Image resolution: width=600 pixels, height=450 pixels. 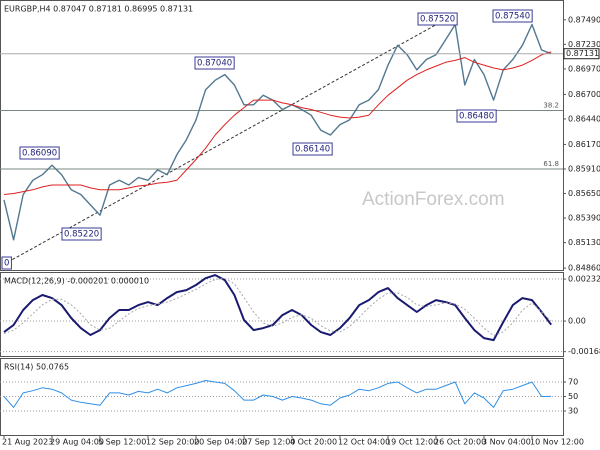 What do you see at coordinates (584, 351) in the screenshot?
I see `y-tick-label: -0.001689` at bounding box center [584, 351].